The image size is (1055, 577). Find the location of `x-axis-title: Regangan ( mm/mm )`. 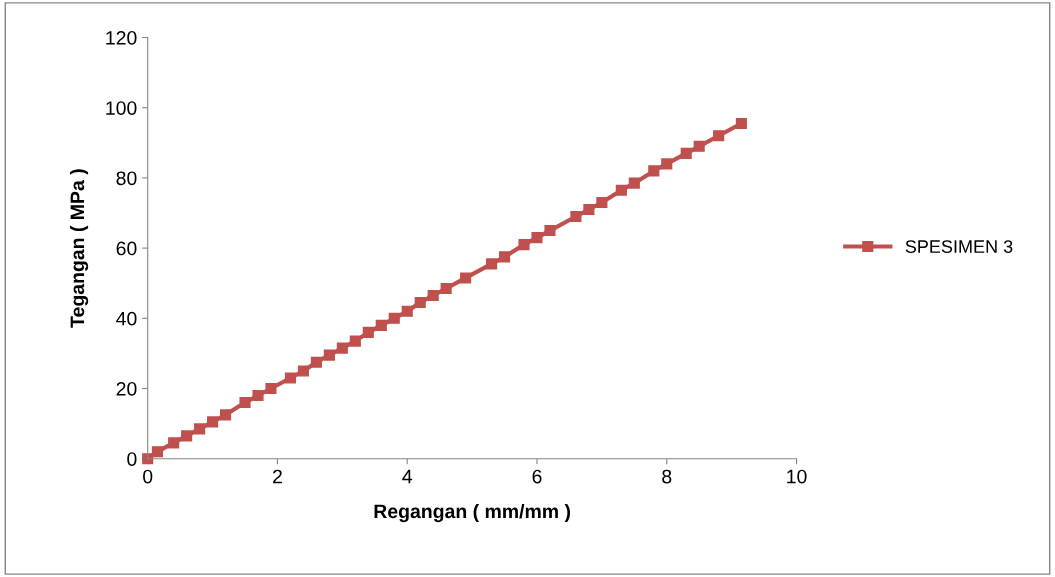

x-axis-title: Regangan ( mm/mm ) is located at coordinates (472, 513).